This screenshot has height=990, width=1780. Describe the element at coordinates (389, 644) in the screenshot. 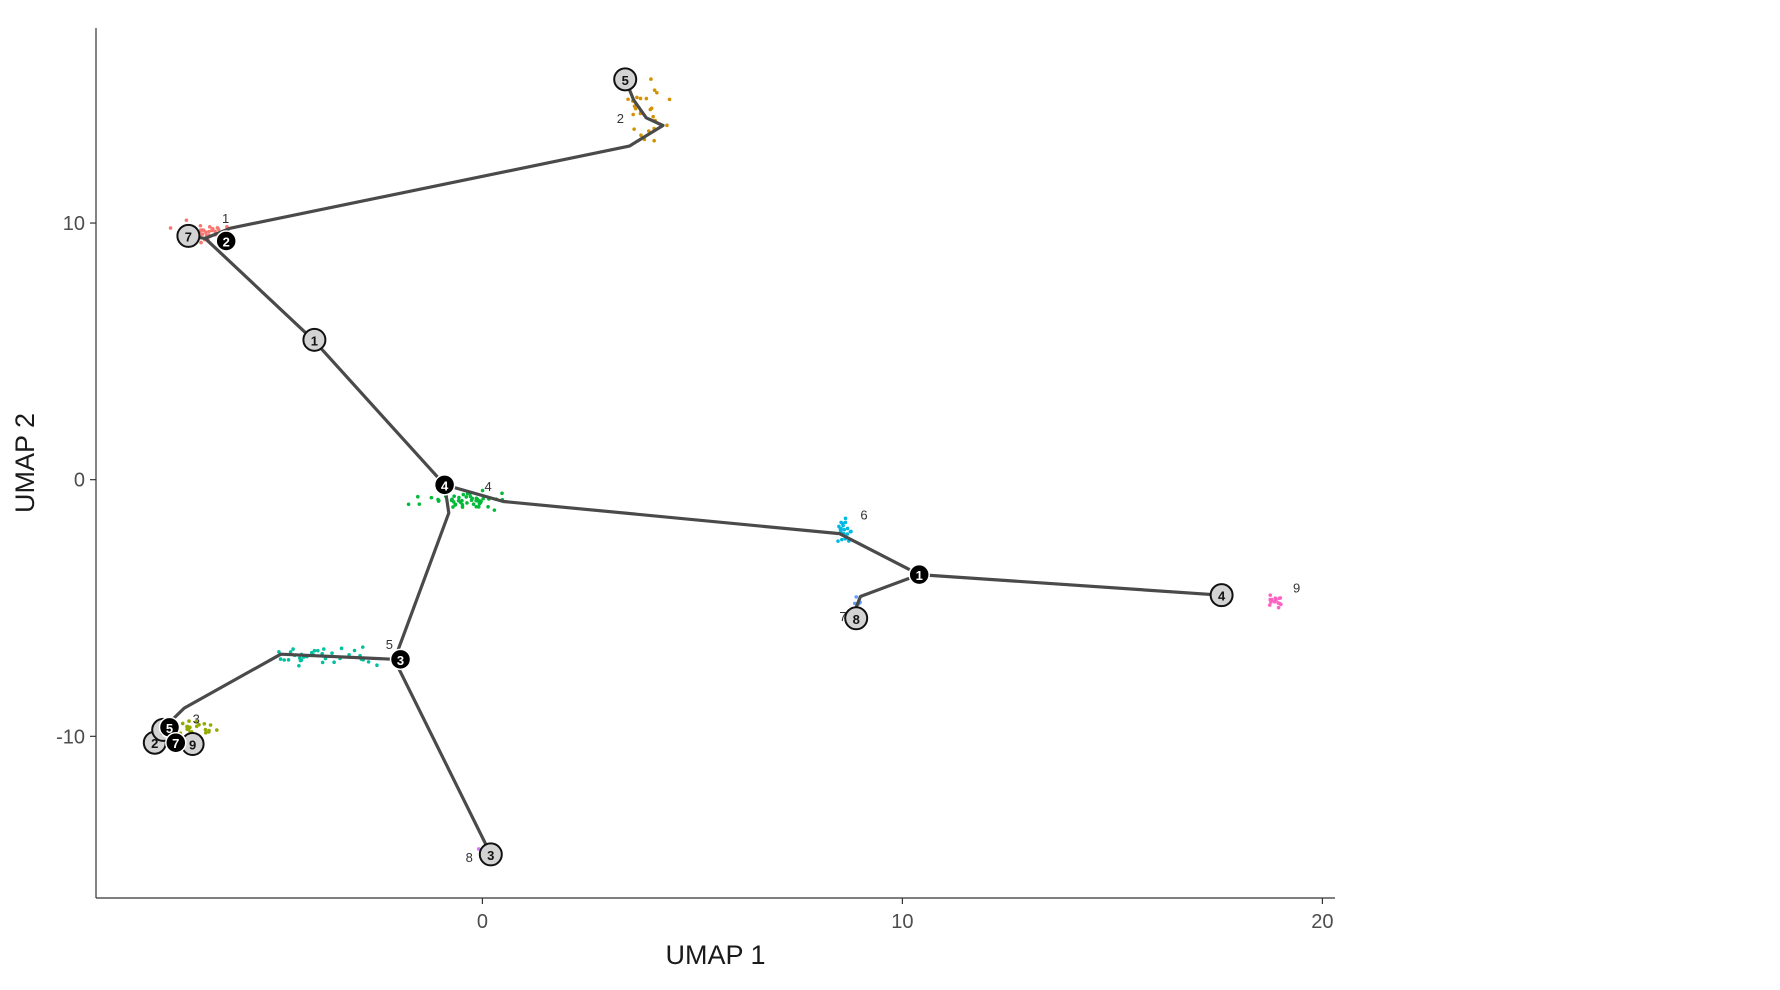

I see `cluster-label: 5` at that location.